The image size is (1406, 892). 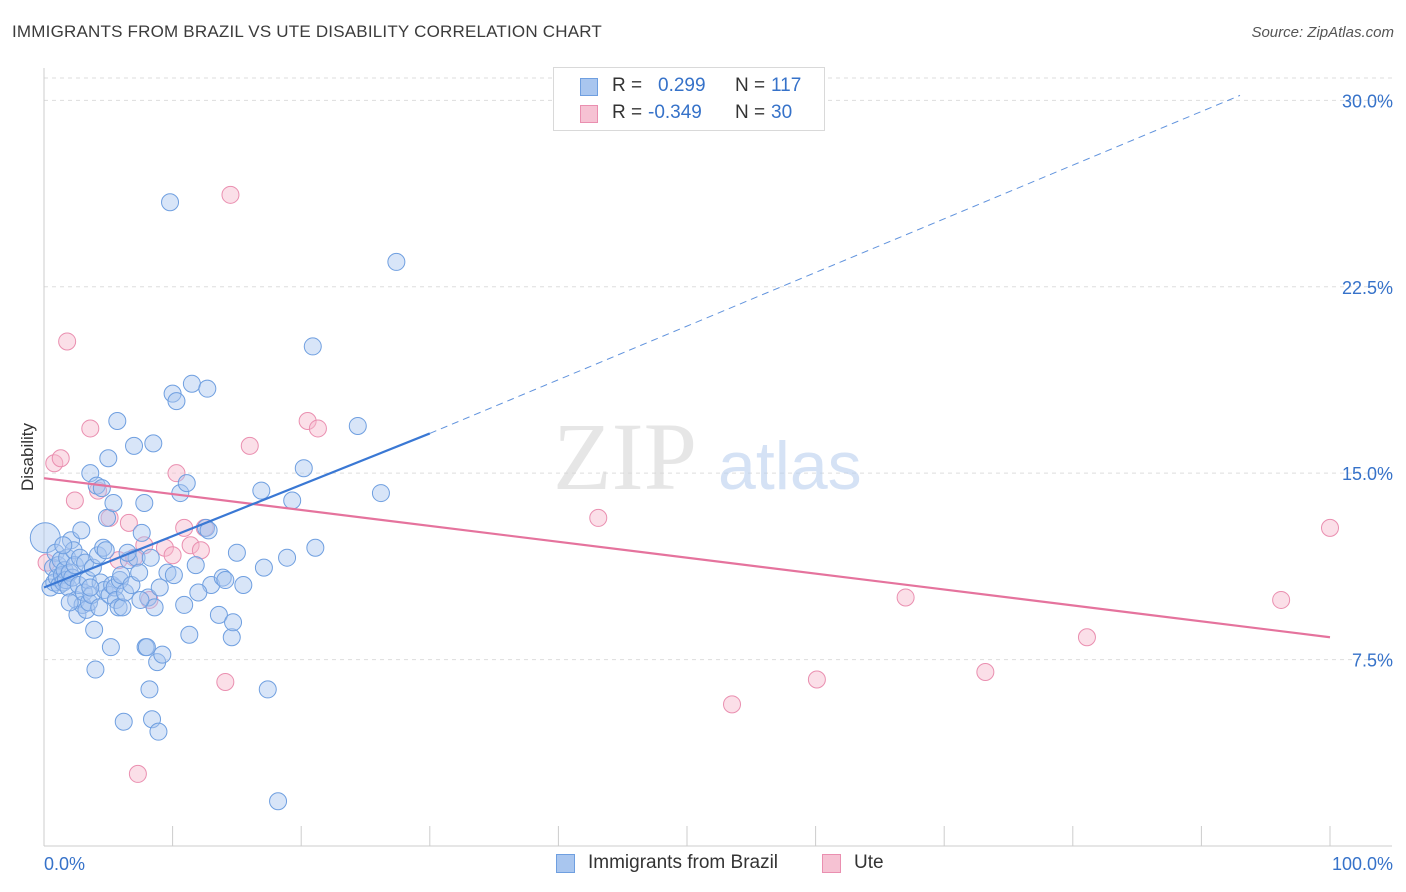 I want to click on y-tick-label: 30.0%, so click(x=1367, y=101).